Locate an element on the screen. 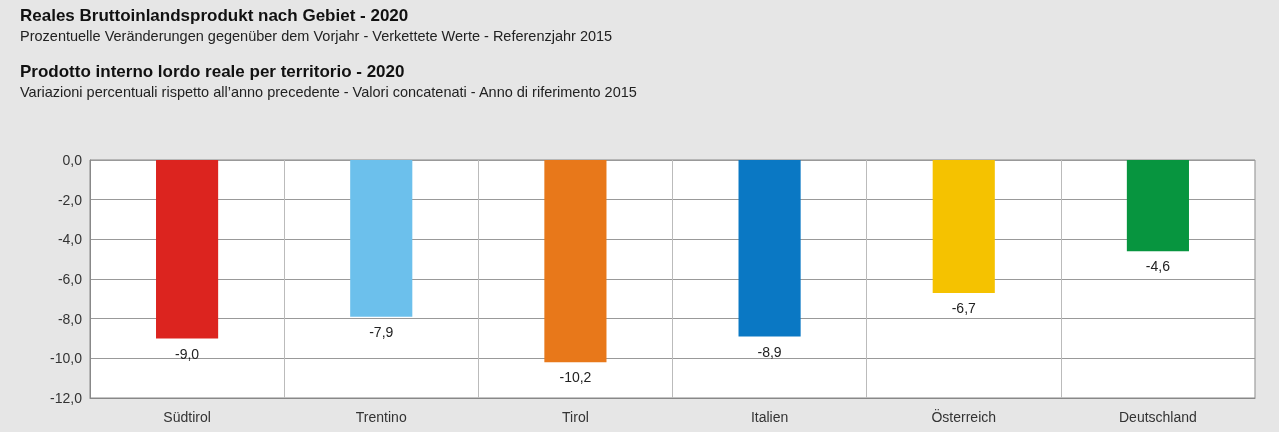 The image size is (1279, 432). x-tick-label: Österreich is located at coordinates (964, 416).